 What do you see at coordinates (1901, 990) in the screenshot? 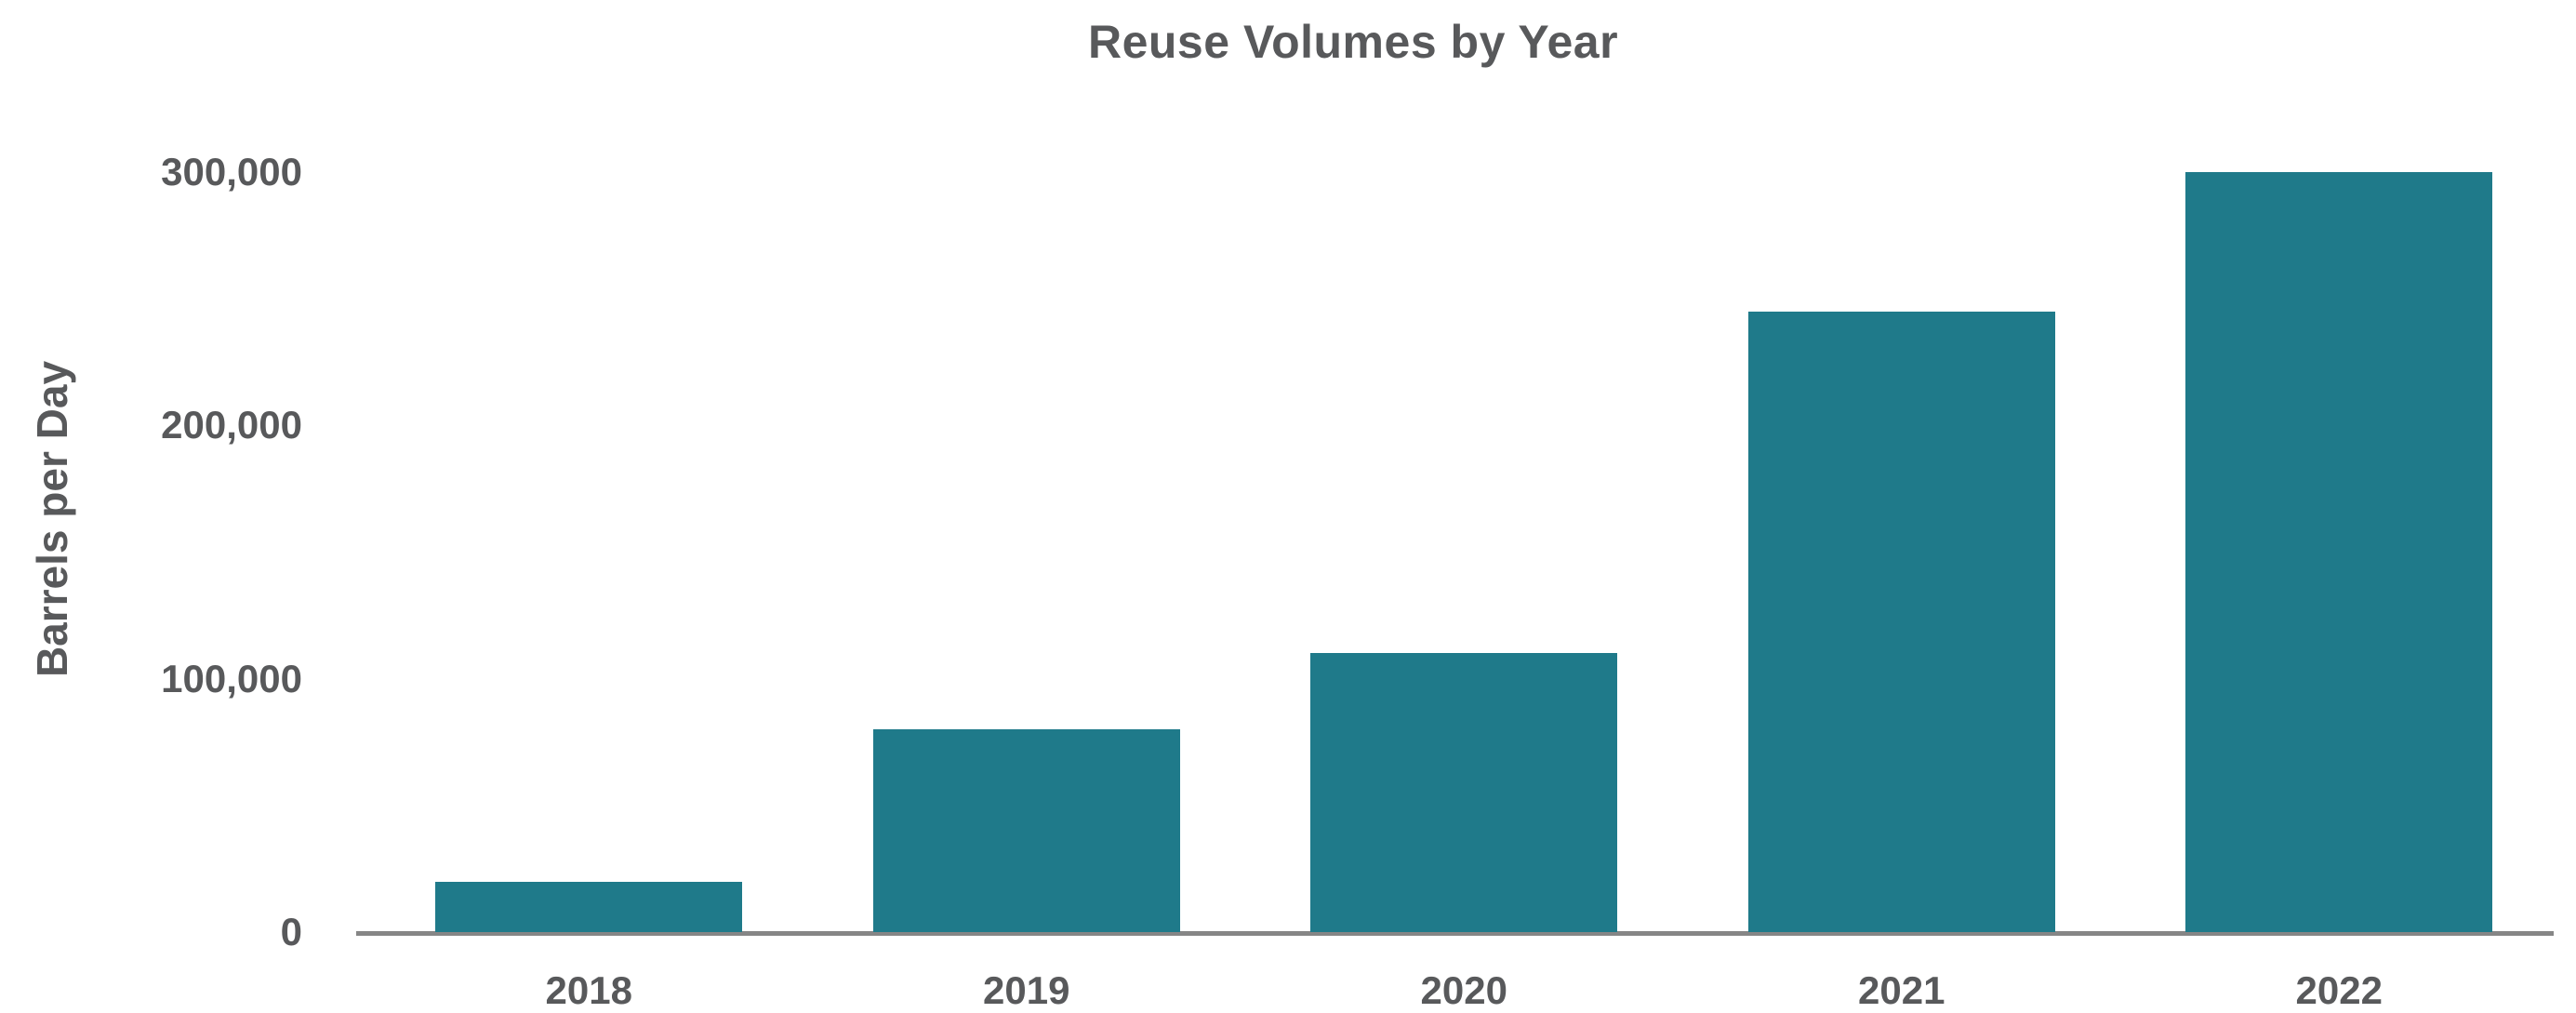
I see `x-tick-label-2021: 2021` at bounding box center [1901, 990].